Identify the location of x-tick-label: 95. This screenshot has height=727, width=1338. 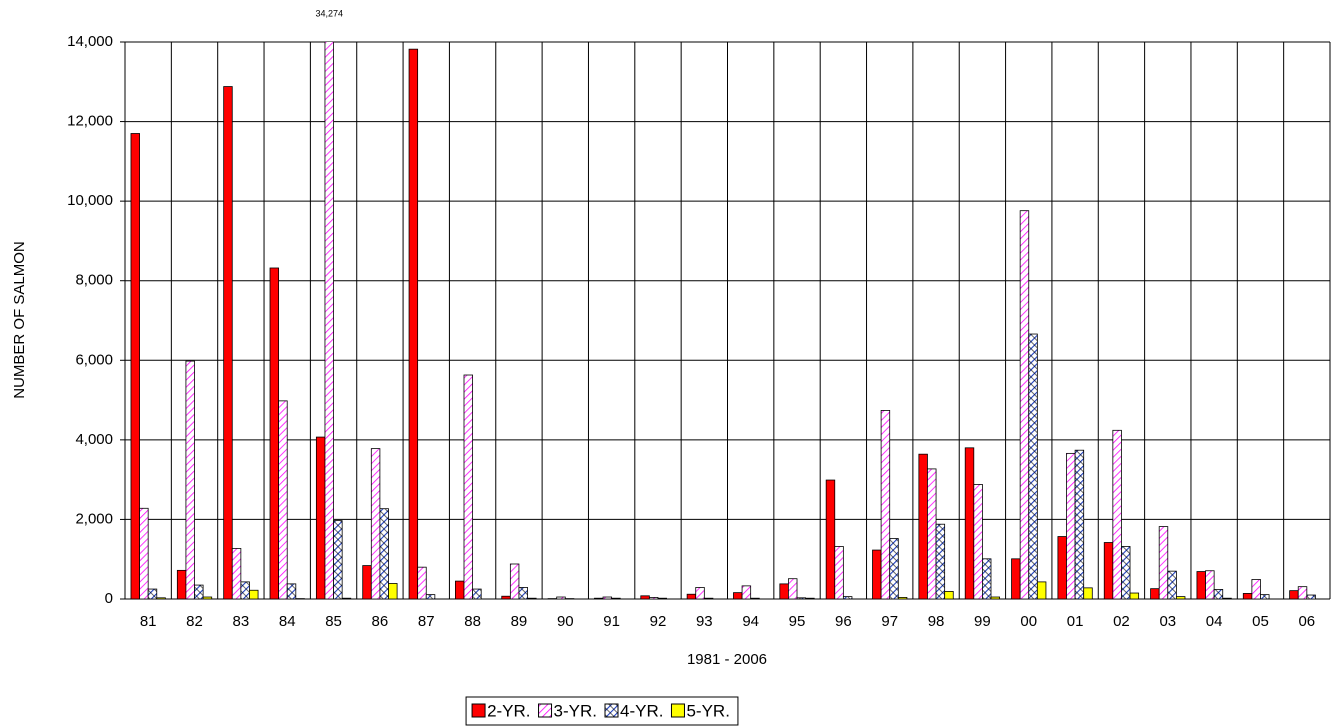
(797, 621).